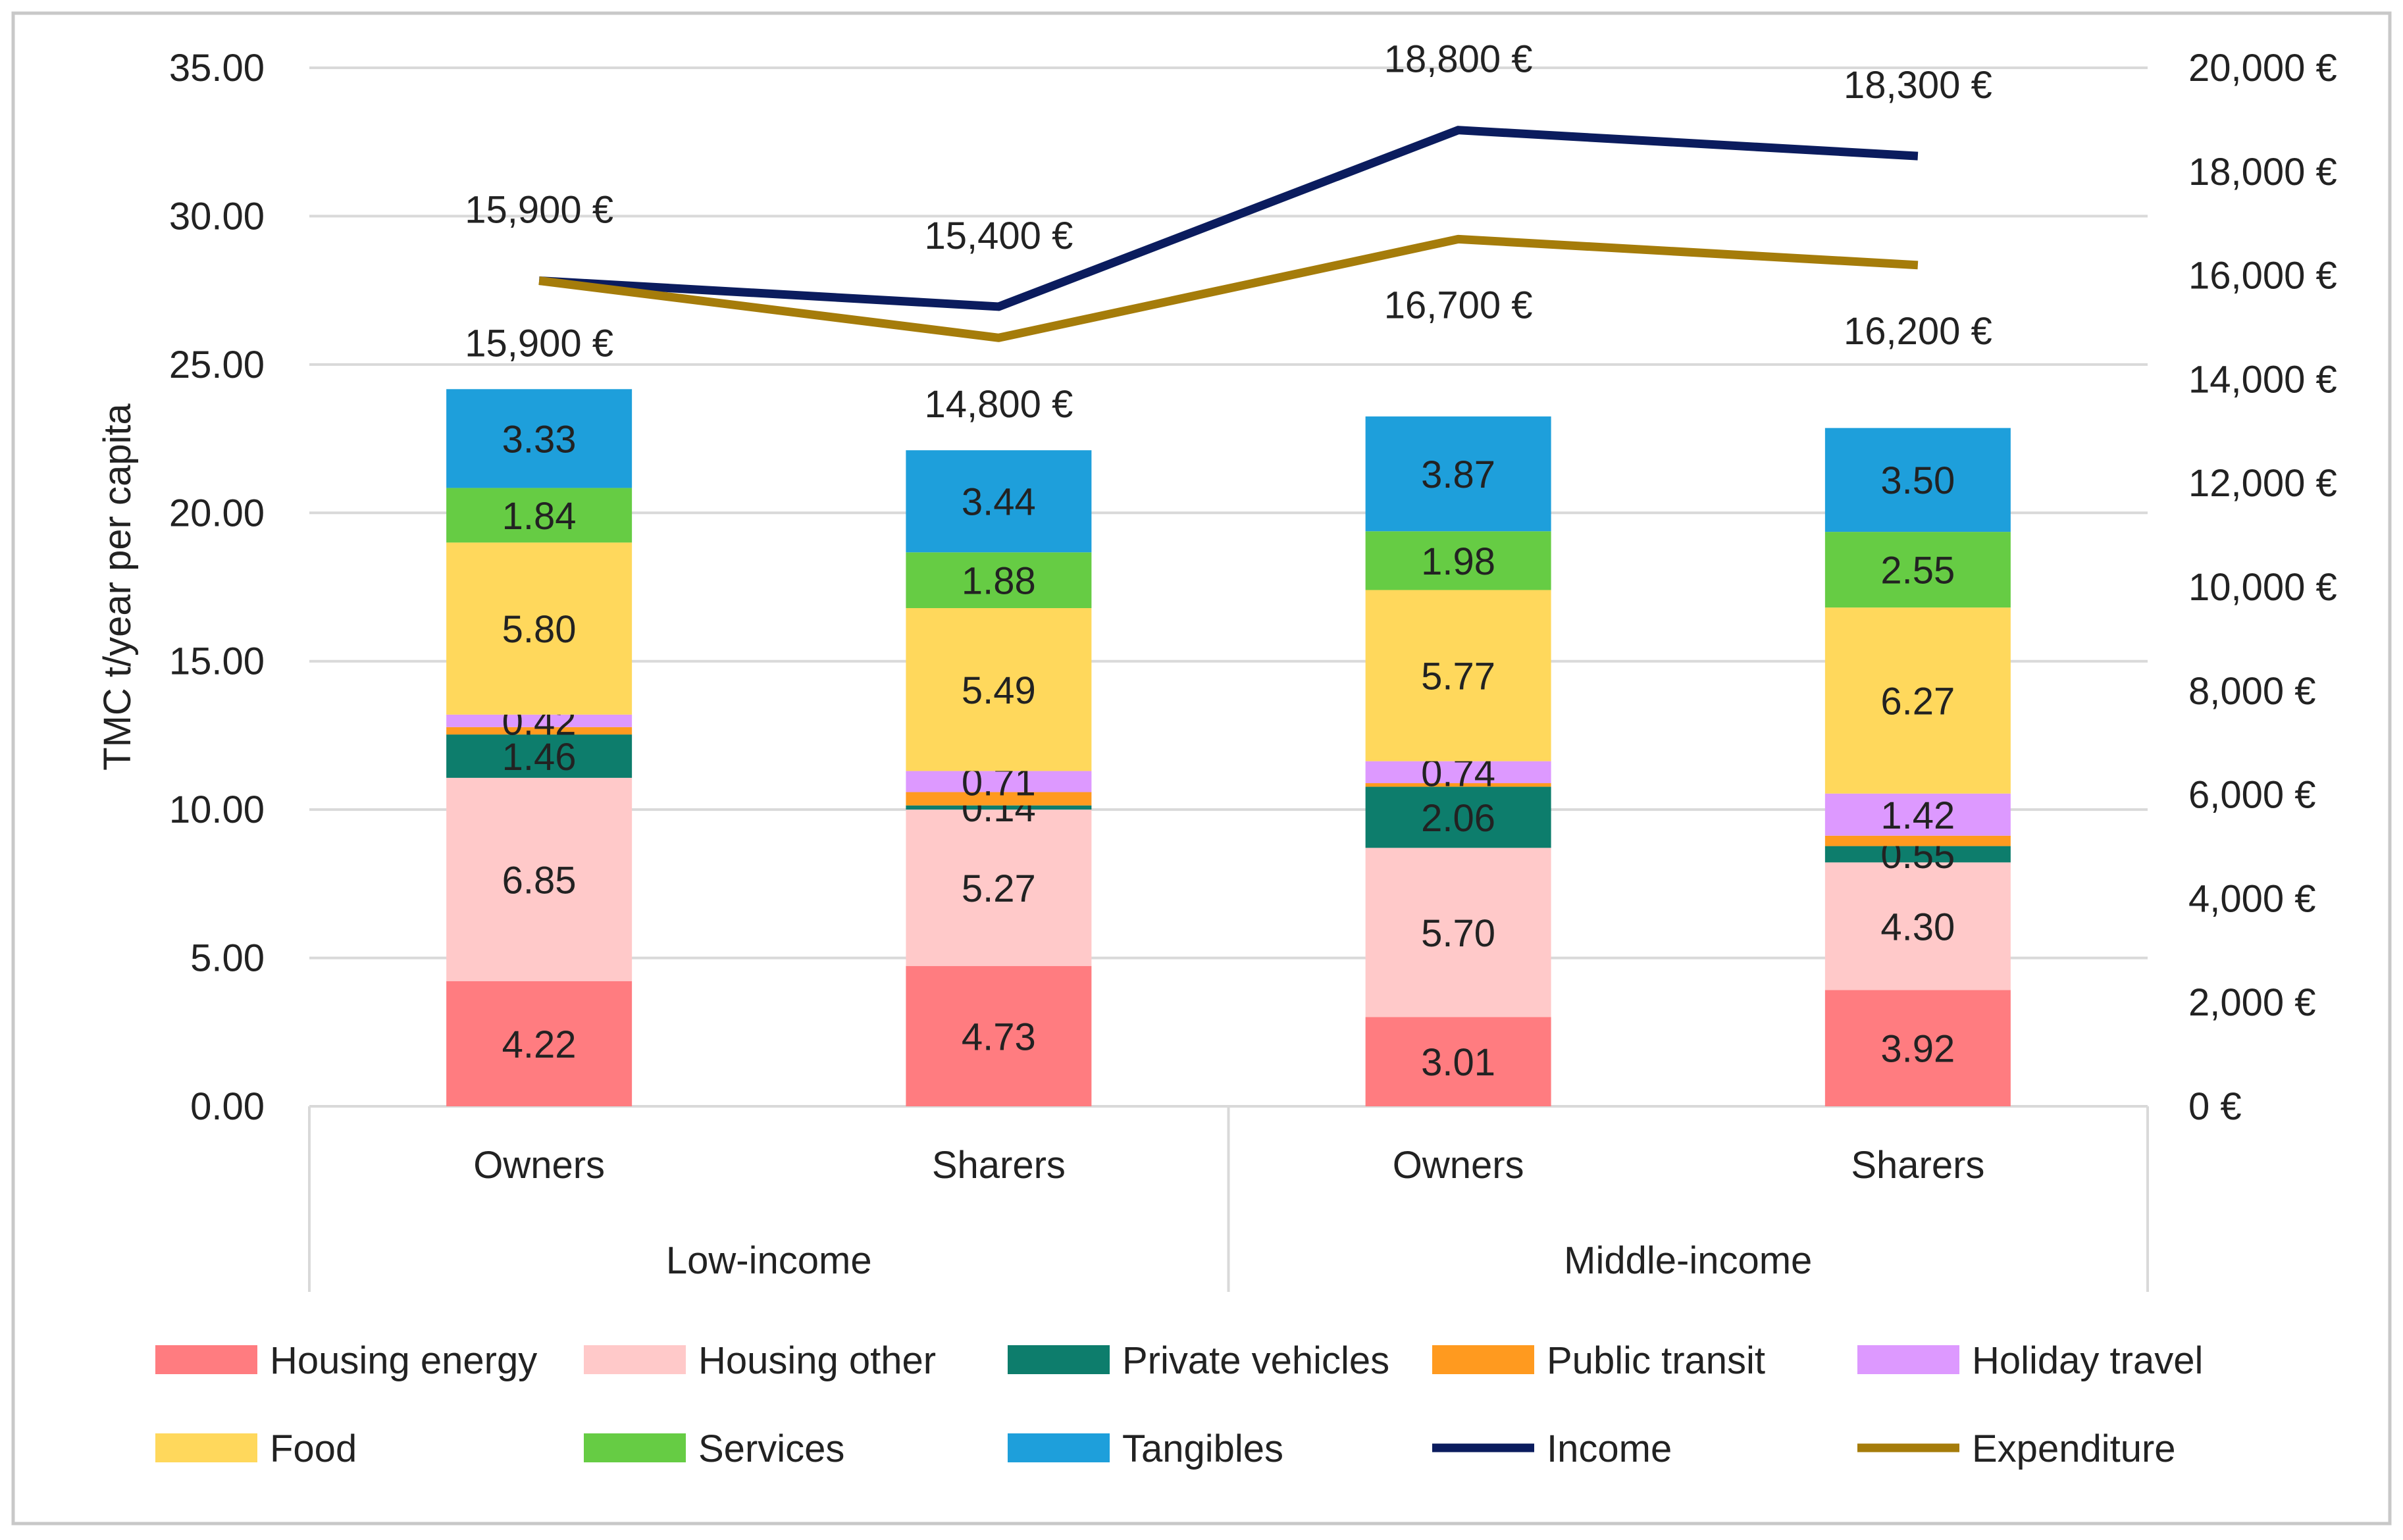  Describe the element at coordinates (2262, 379) in the screenshot. I see `y2-tick-label: 14,000 €` at that location.